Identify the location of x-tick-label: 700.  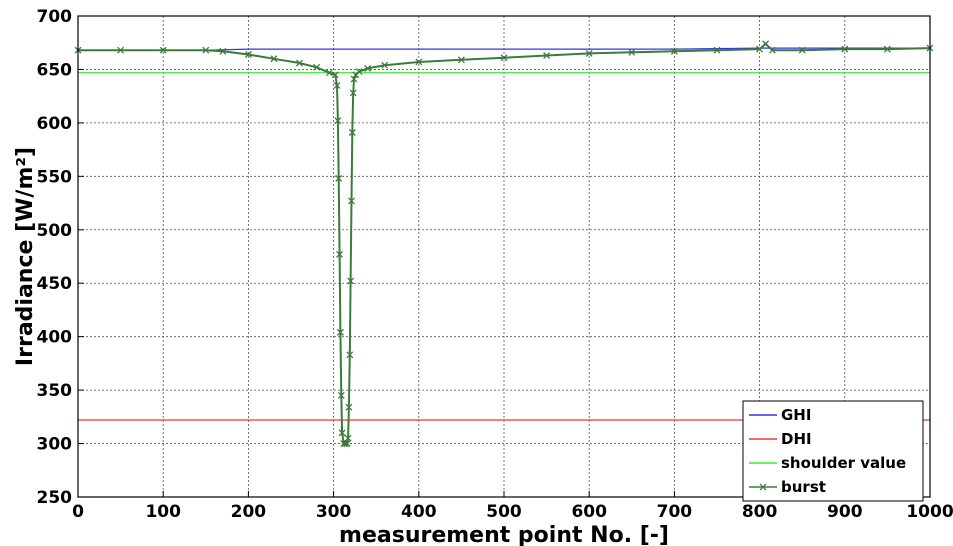
(675, 512).